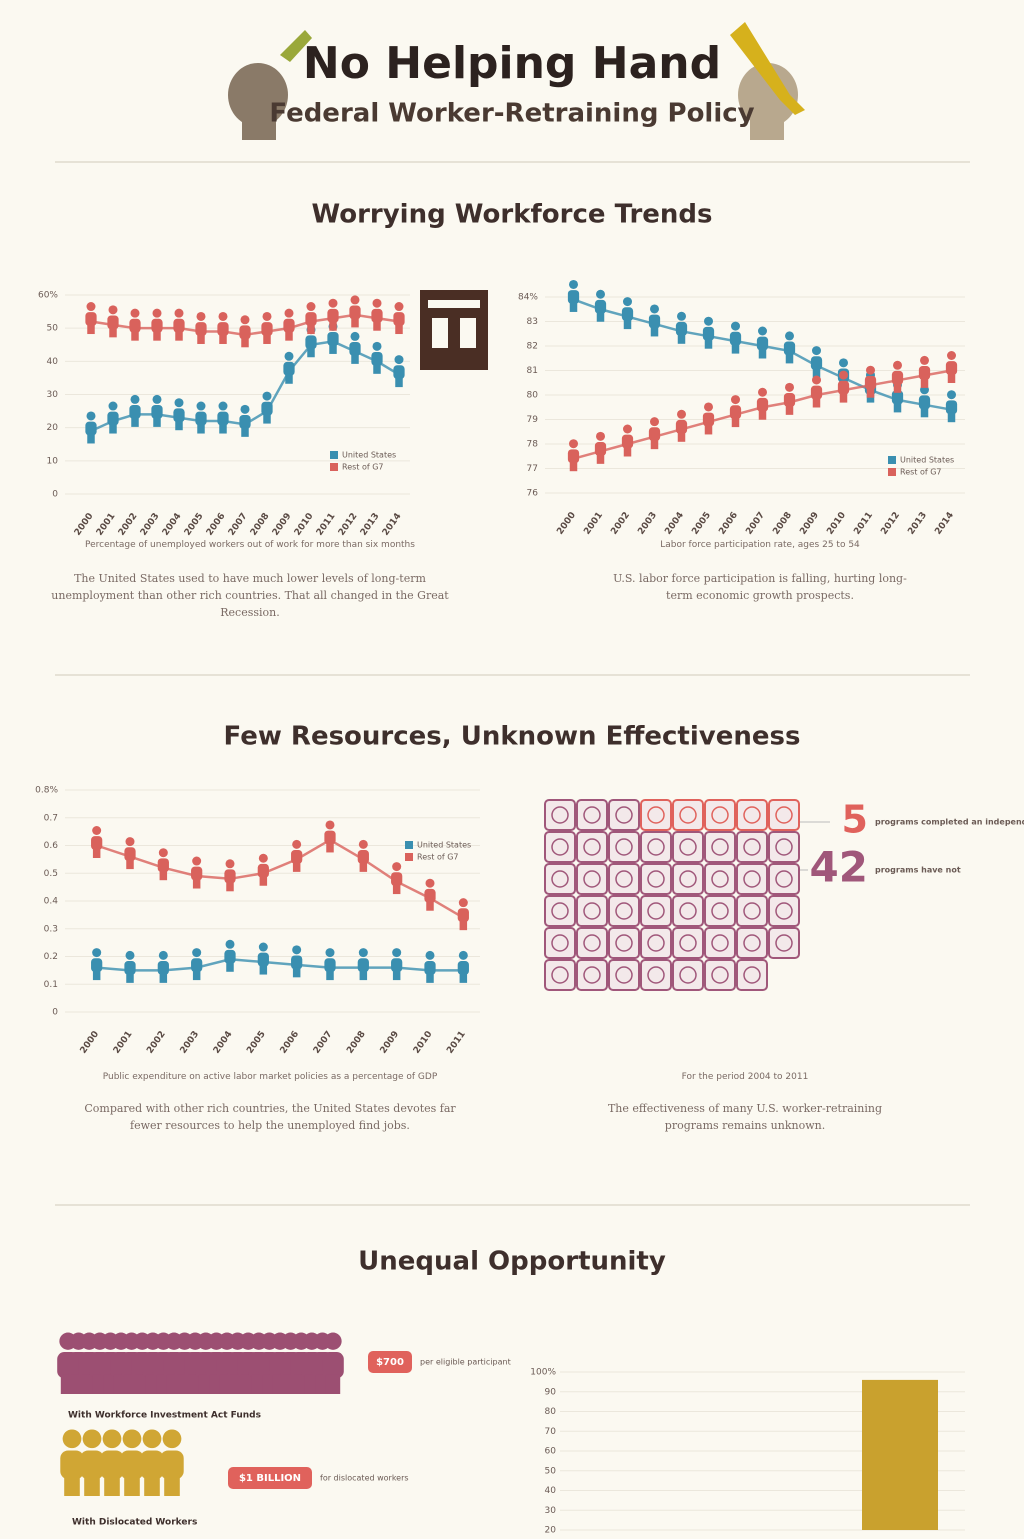  Describe the element at coordinates (863, 523) in the screenshot. I see `x-tick-label: 2011` at that location.